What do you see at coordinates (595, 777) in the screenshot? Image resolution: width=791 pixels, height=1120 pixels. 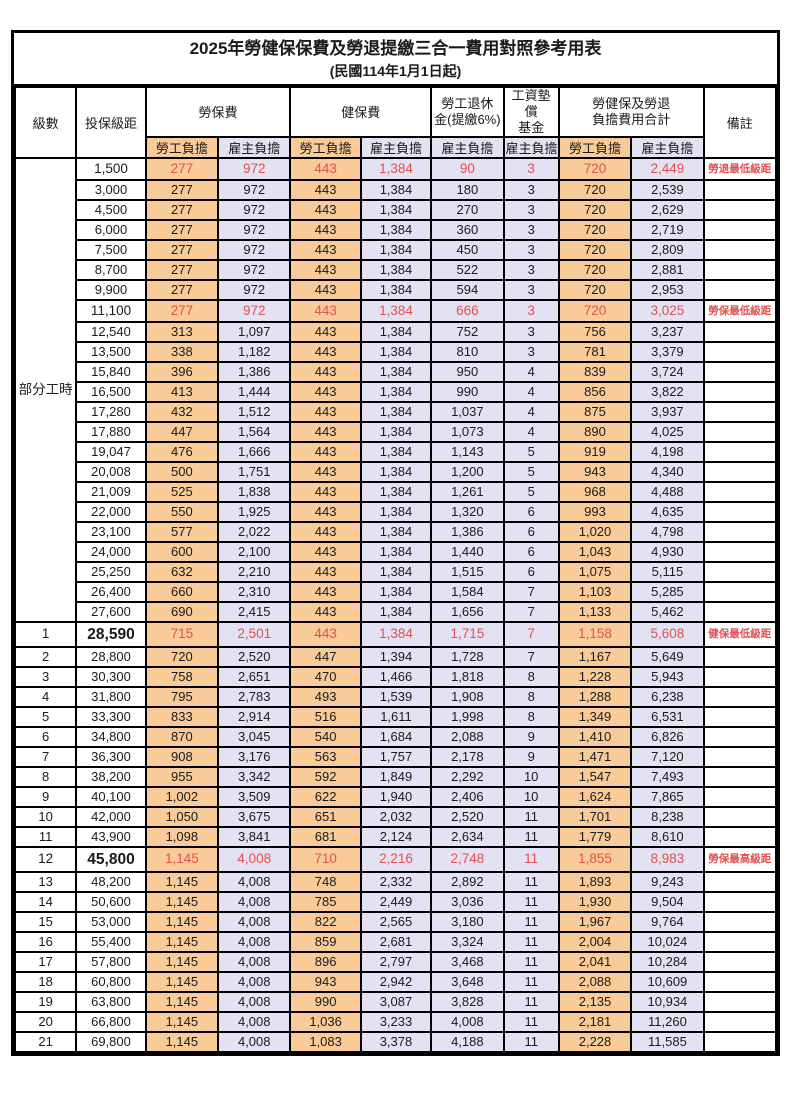 I see `total-employee-cell: 1,547` at bounding box center [595, 777].